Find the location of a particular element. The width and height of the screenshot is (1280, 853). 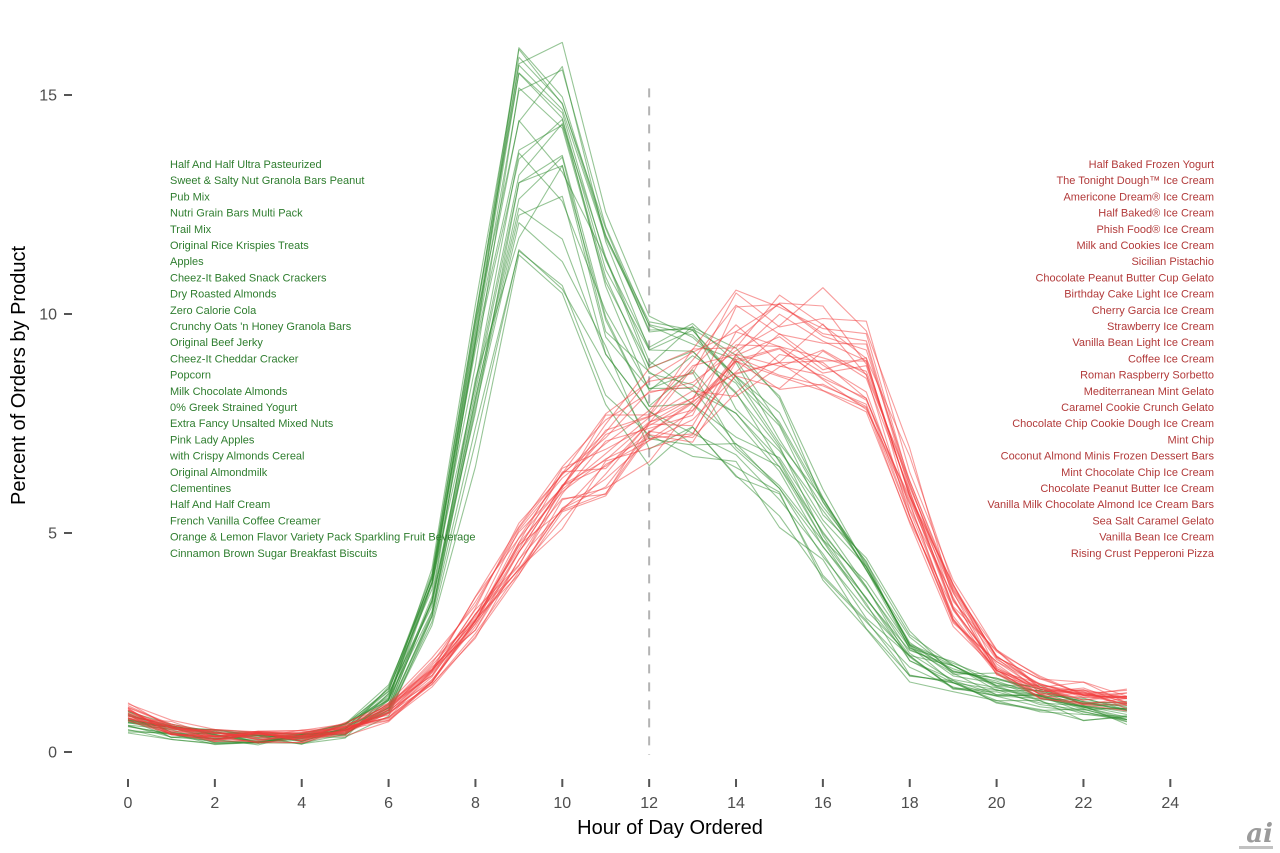

product-label-morning: Cinnamon Brown Sugar Breakfast Biscuits is located at coordinates (274, 554).